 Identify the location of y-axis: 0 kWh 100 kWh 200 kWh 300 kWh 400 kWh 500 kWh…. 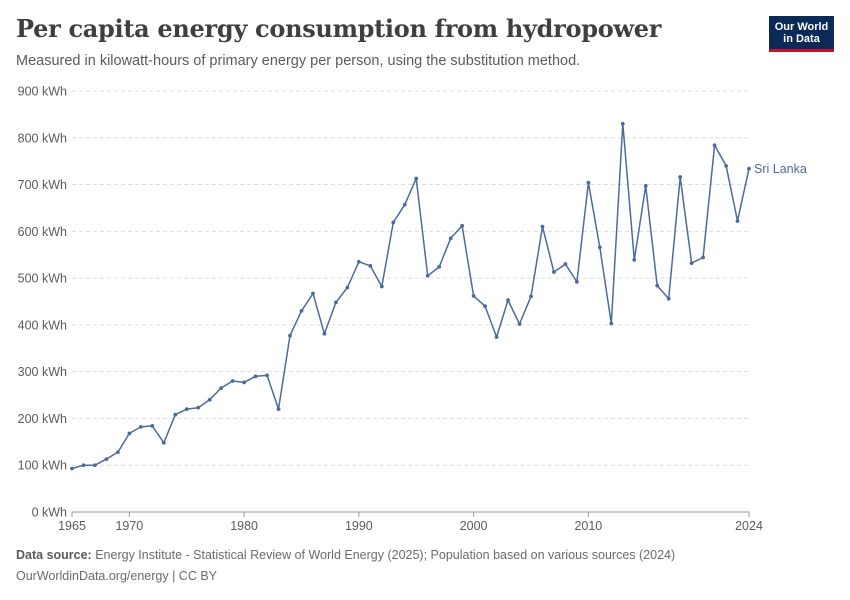
(42, 302).